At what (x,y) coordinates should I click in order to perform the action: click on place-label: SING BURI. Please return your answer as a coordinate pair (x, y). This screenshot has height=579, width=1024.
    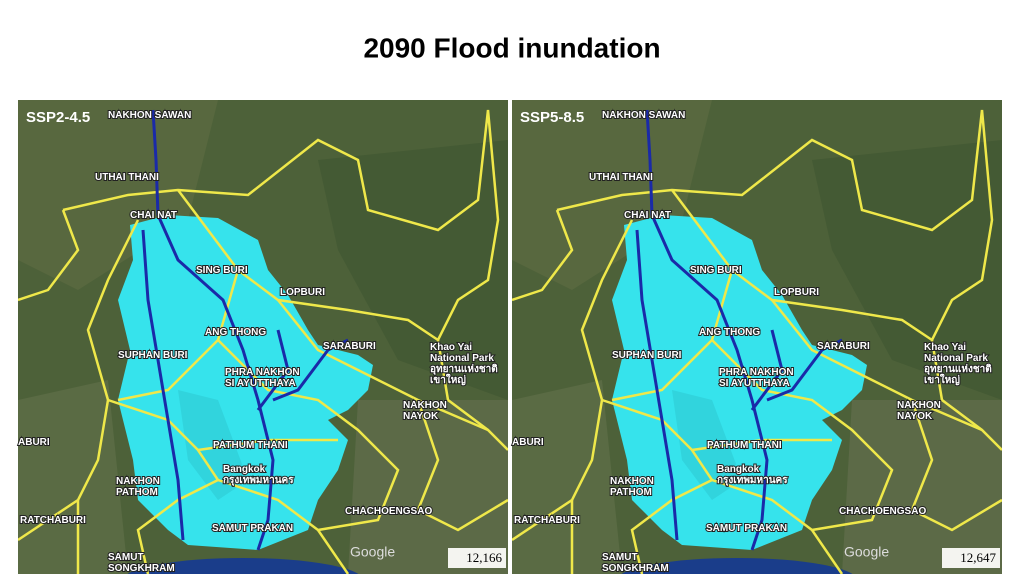
    Looking at the image, I should click on (222, 270).